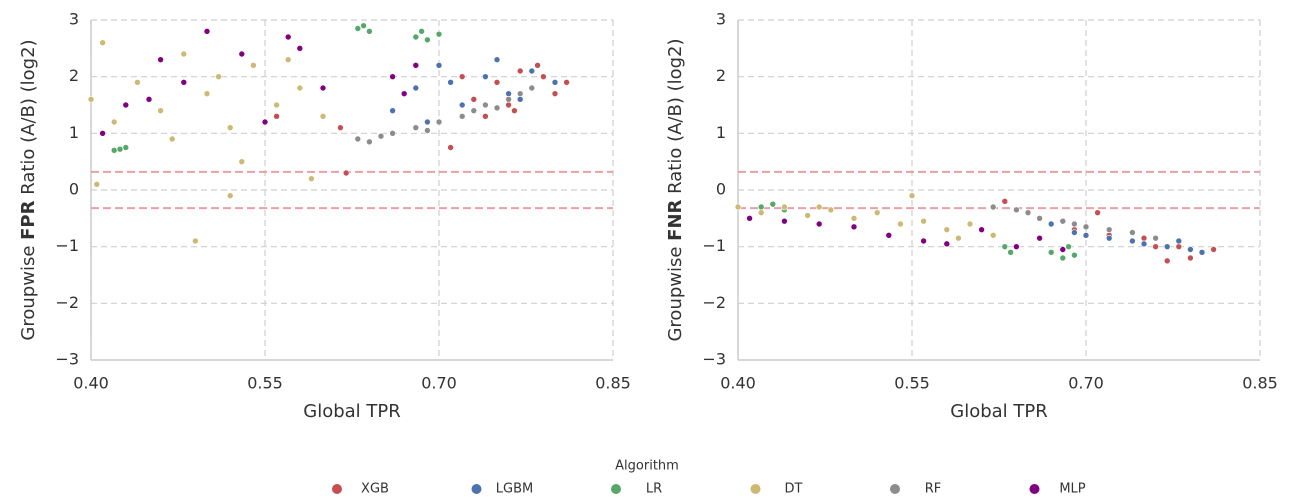 The height and width of the screenshot is (499, 1293). I want to click on legend-label: DT, so click(794, 489).